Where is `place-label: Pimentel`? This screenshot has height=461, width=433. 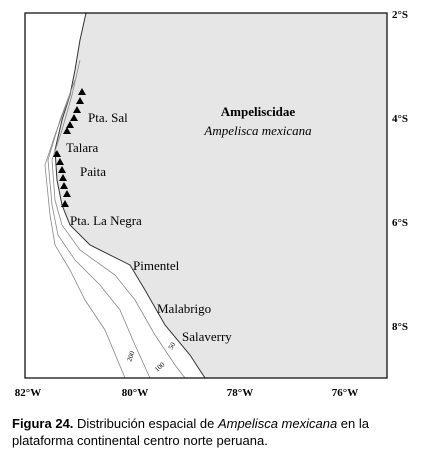
place-label: Pimentel is located at coordinates (156, 265).